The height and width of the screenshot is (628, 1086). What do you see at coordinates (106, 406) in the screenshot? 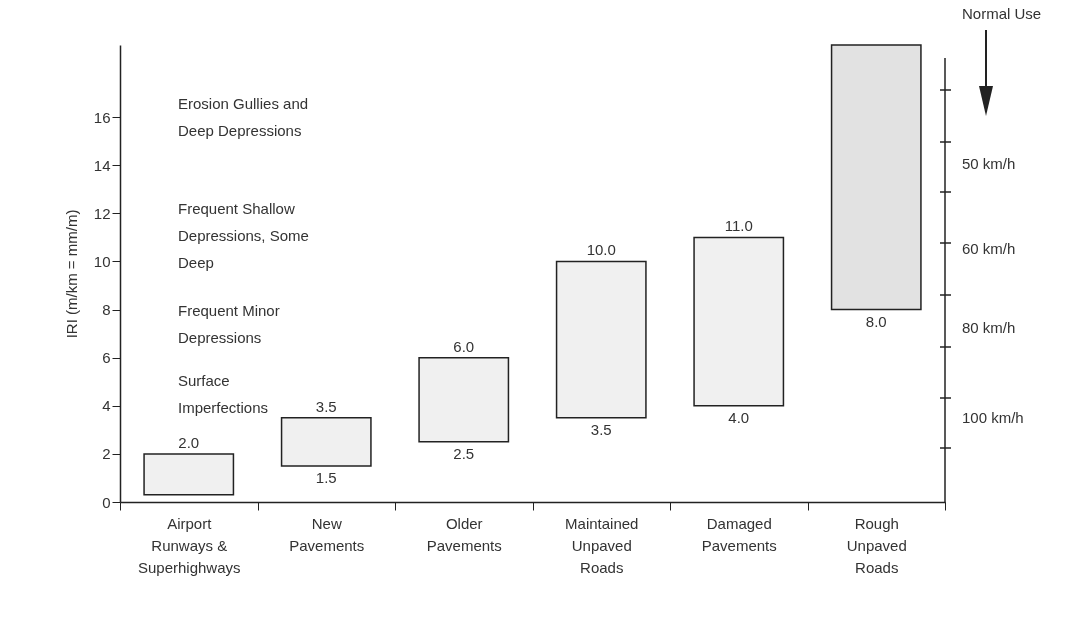
I see `y-tick-label: 4` at bounding box center [106, 406].